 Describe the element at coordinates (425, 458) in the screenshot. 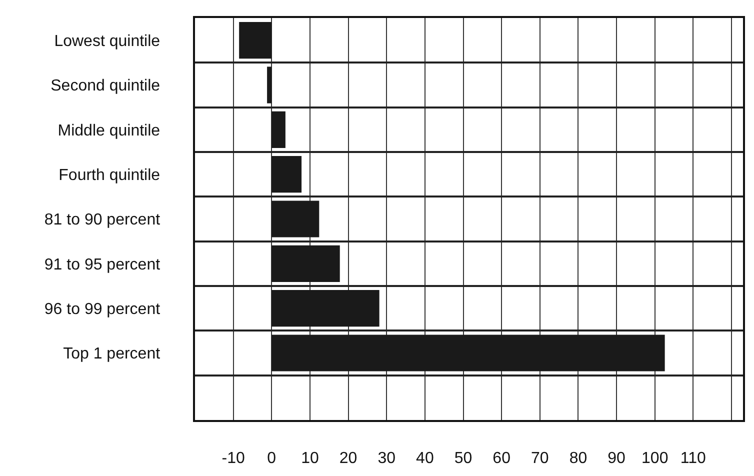

I see `x-tick-label: 40` at that location.